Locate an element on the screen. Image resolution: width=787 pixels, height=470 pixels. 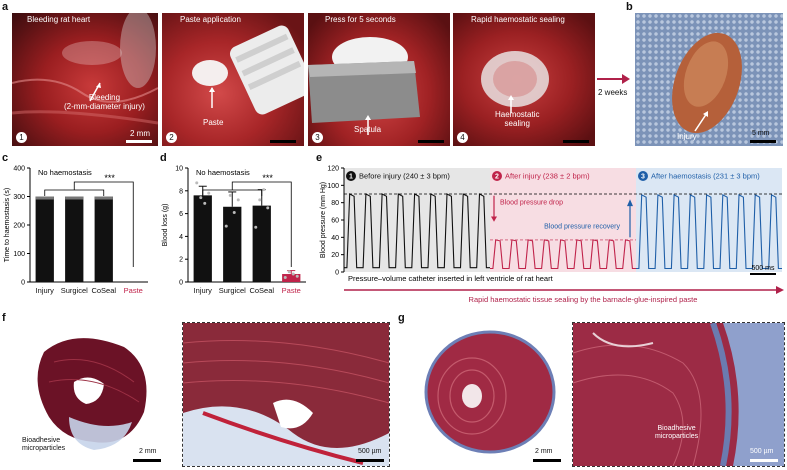
y-tick-label: 60 is located at coordinates (335, 221).